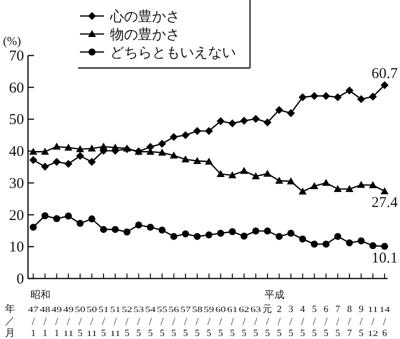 The height and width of the screenshot is (339, 400). I want to click on x-tick-label: 50/11, so click(90, 321).